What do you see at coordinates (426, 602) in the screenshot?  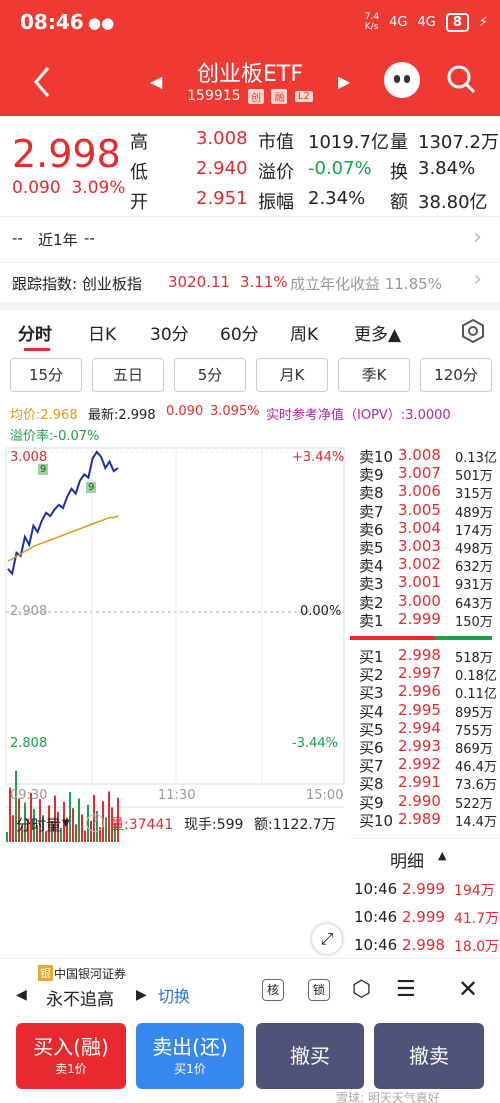 I see `asks-row: 卖2 3.000 643万` at bounding box center [426, 602].